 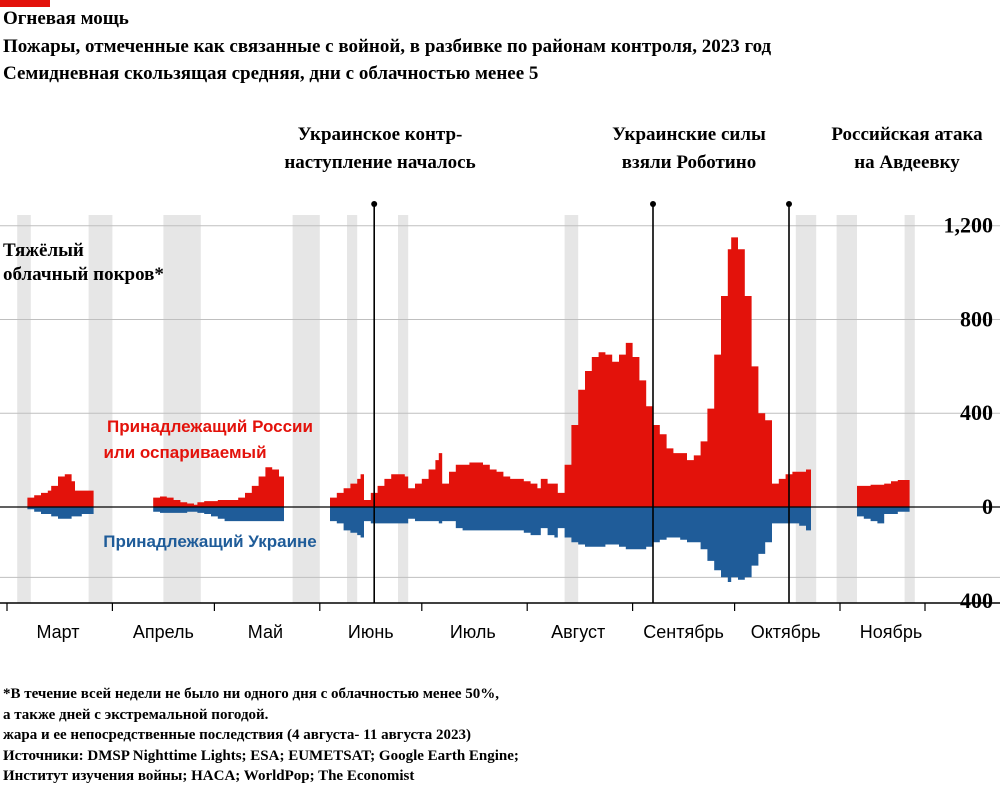 I want to click on y-tick-label: 800, so click(x=976, y=318).